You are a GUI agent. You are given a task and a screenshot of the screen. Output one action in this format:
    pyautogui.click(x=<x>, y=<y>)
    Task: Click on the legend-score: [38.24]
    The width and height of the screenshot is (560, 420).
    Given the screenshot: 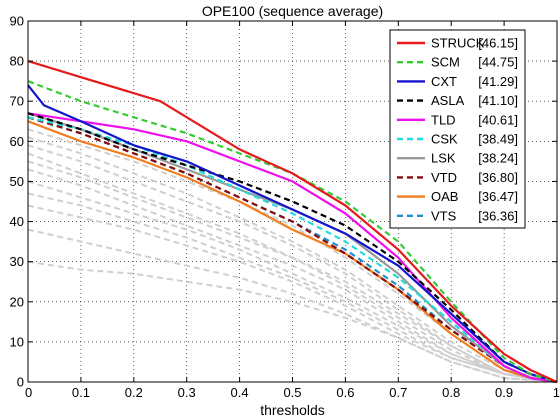 What is the action you would take?
    pyautogui.click(x=498, y=158)
    